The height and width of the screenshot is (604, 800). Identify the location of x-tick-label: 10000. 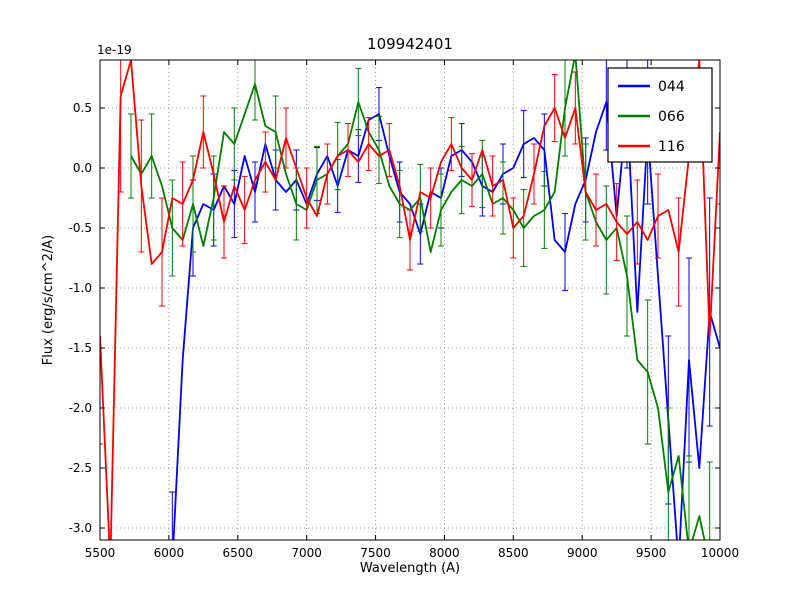
(720, 553).